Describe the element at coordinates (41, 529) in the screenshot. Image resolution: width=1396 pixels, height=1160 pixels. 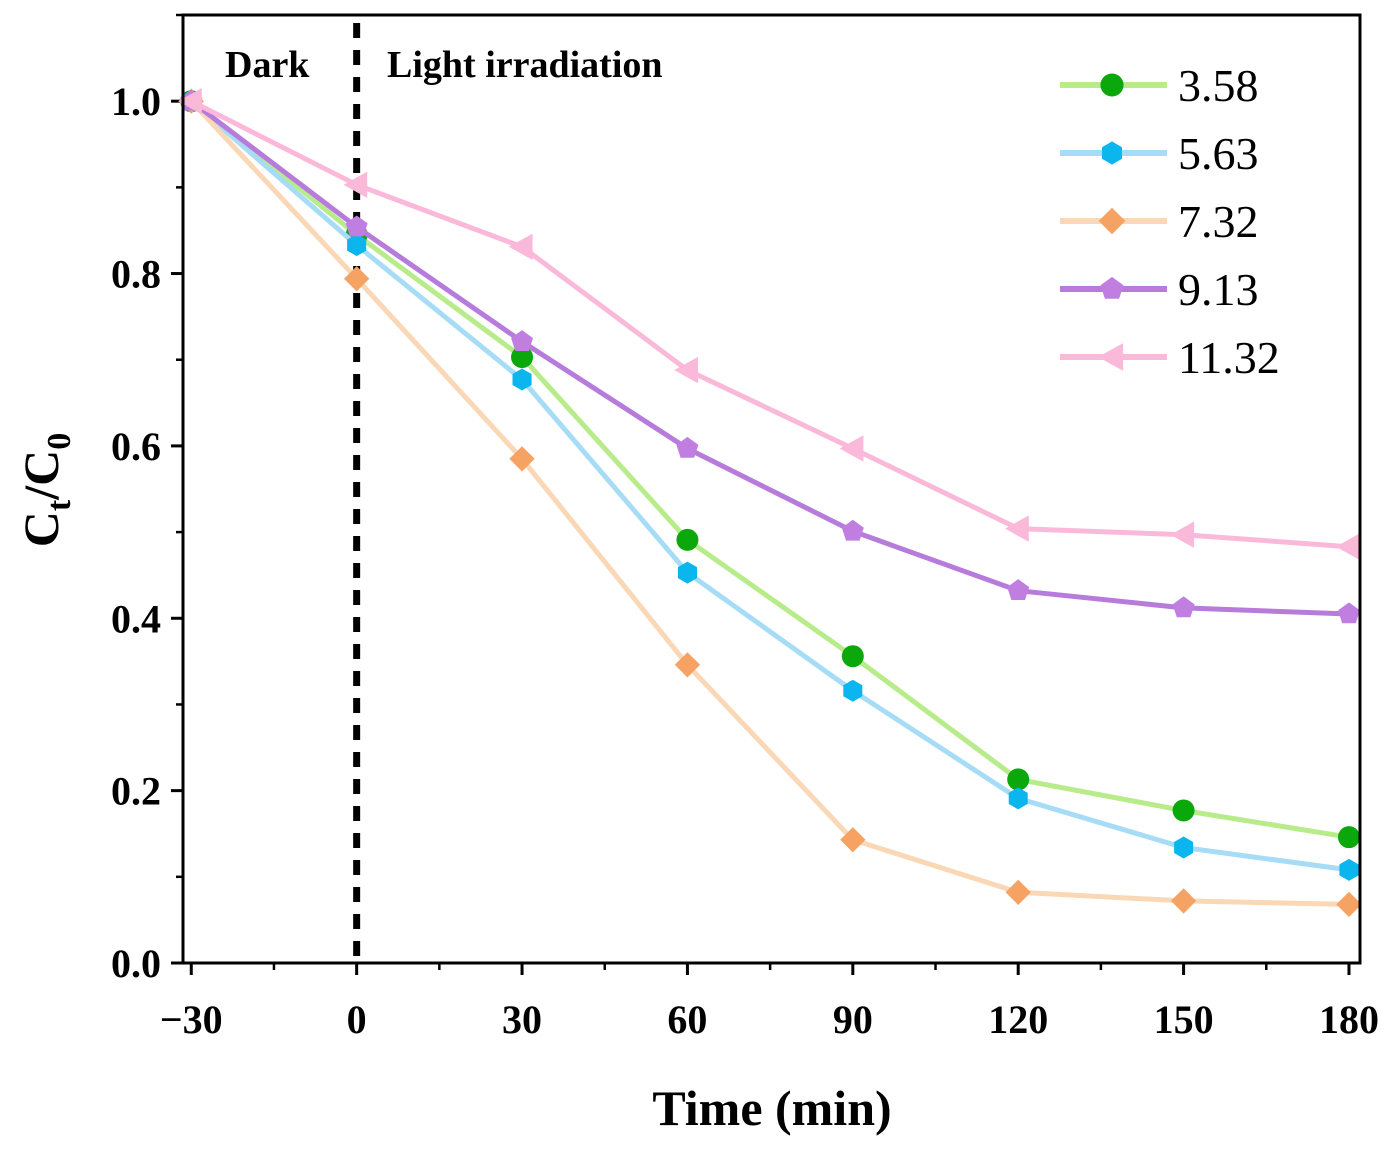
I see `y-title-c: C` at that location.